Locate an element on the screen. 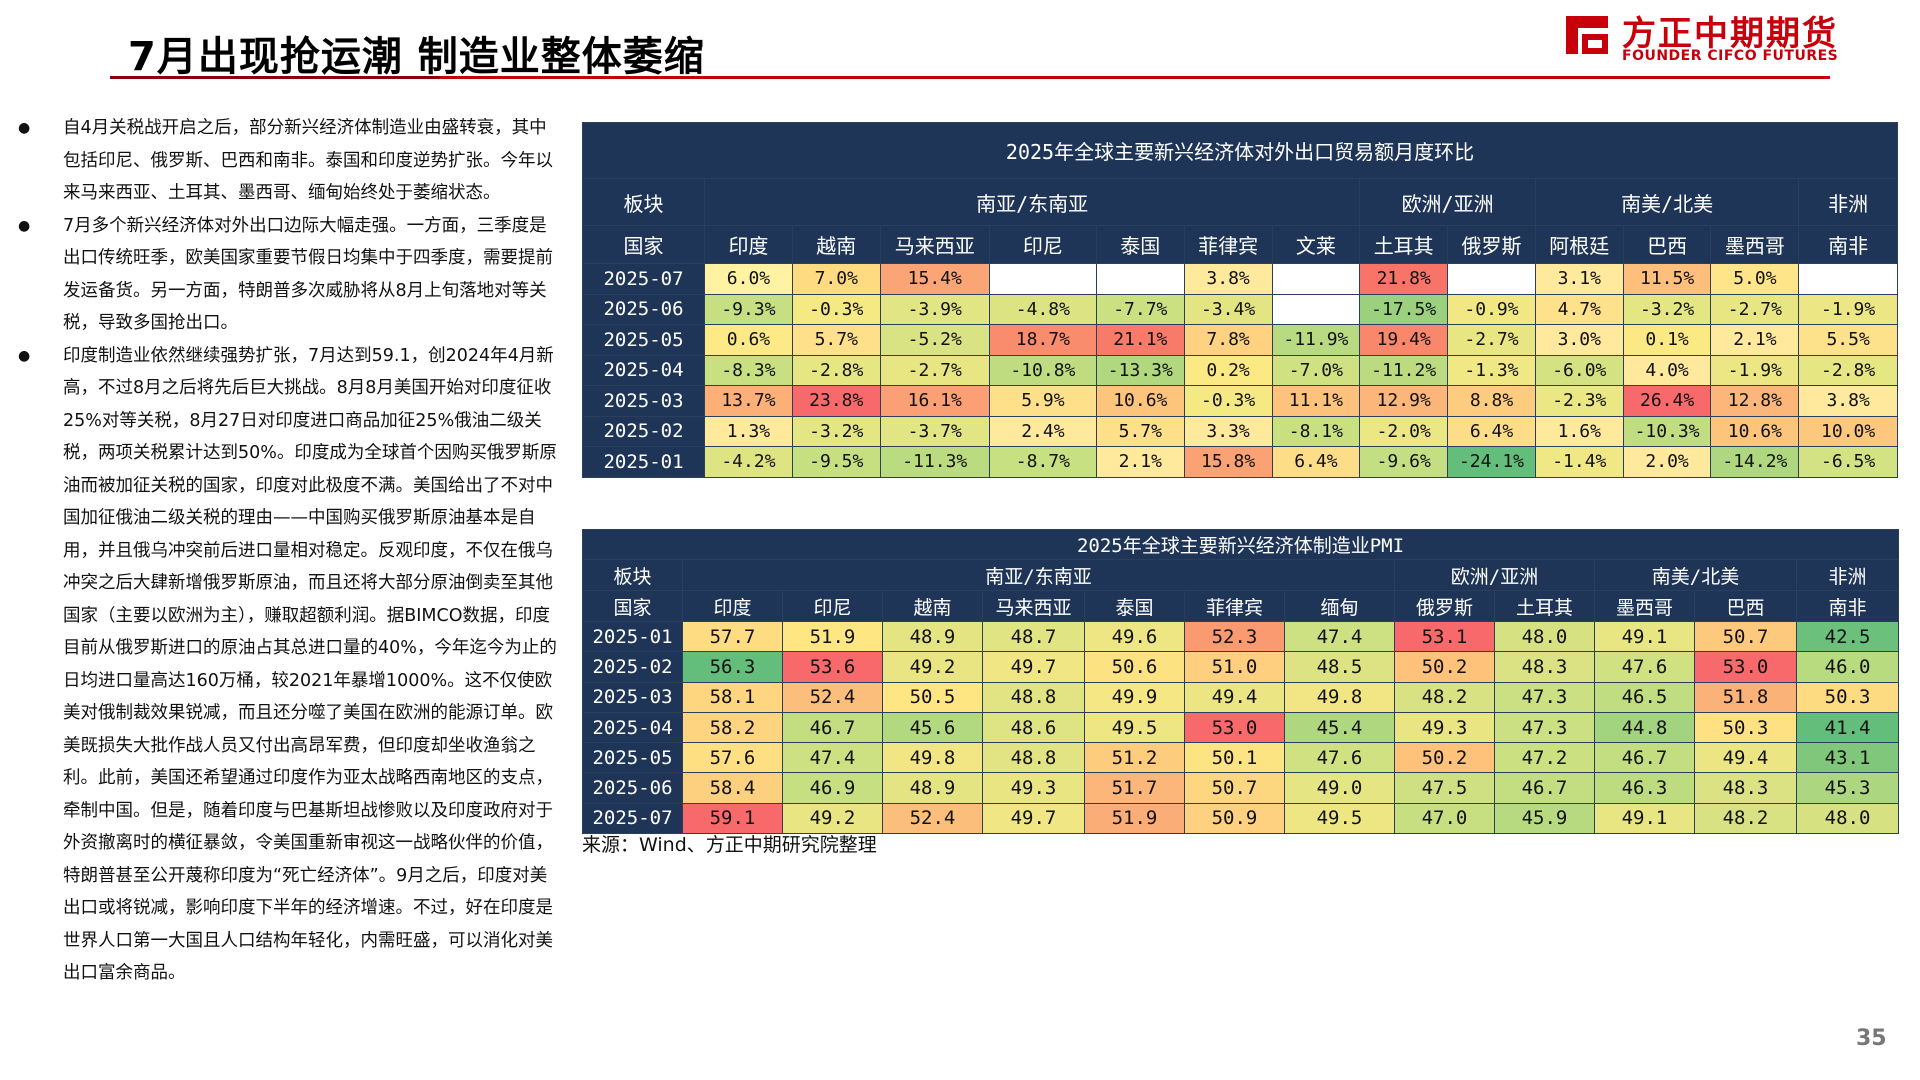 This screenshot has height=1080, width=1920. table-cell: 10.0% is located at coordinates (1848, 431).